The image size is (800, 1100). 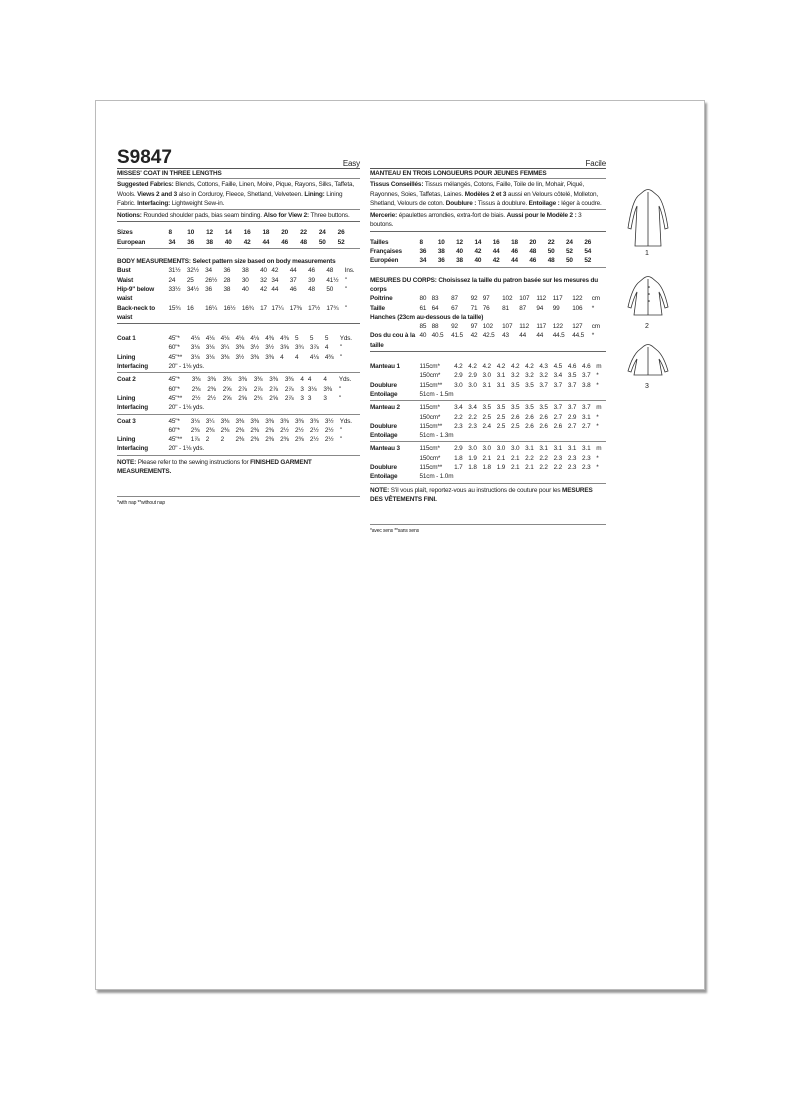 What do you see at coordinates (435, 308) in the screenshot?
I see `cell-value: 64` at bounding box center [435, 308].